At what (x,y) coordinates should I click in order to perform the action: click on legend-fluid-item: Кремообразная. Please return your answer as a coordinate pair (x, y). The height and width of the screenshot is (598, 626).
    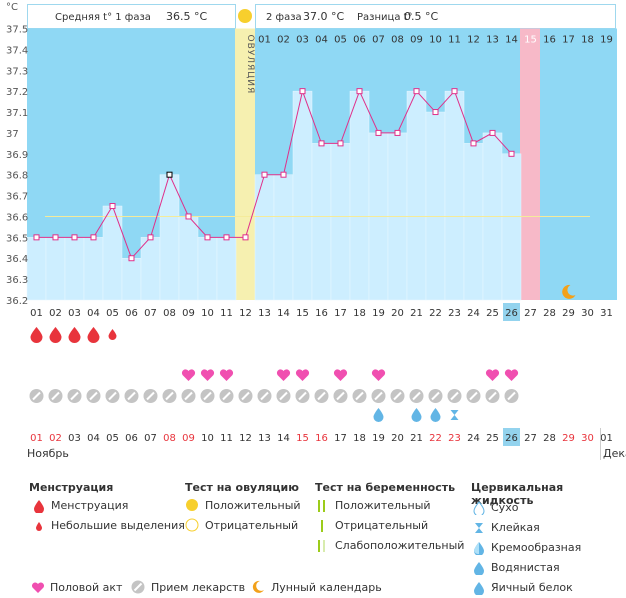
    Looking at the image, I should click on (527, 549).